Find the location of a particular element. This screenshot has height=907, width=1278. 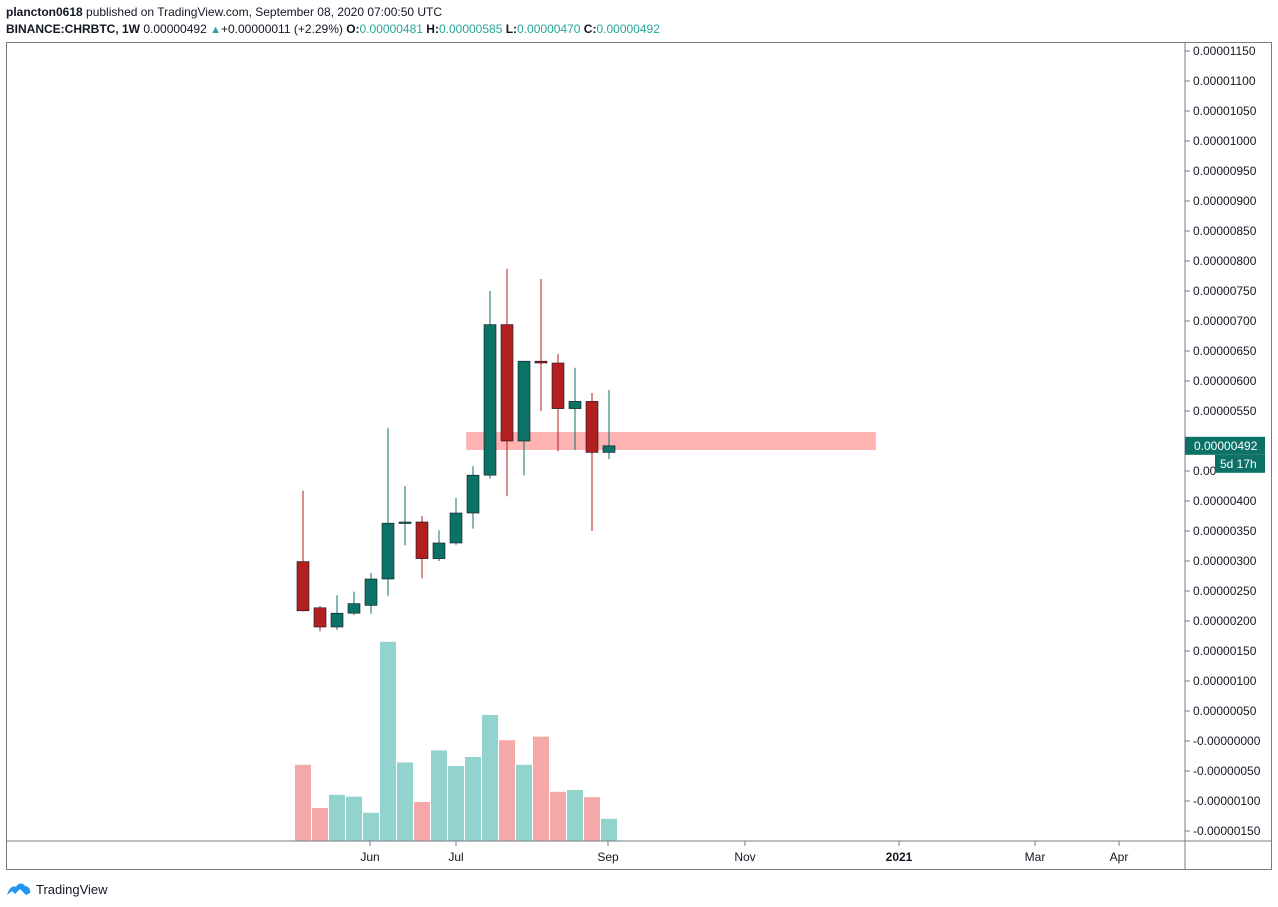

price-tick-label: -0.00000000 is located at coordinates (1227, 741).